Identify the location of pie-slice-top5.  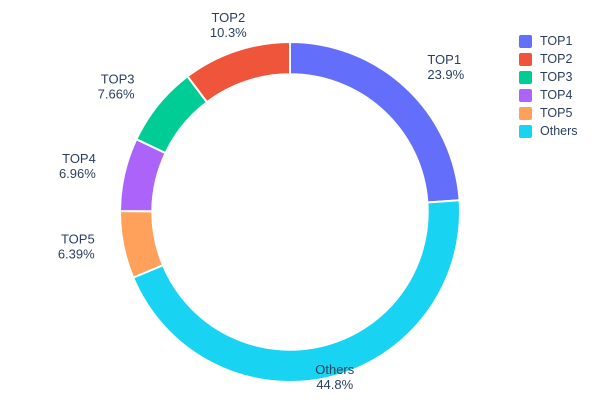
(141, 244).